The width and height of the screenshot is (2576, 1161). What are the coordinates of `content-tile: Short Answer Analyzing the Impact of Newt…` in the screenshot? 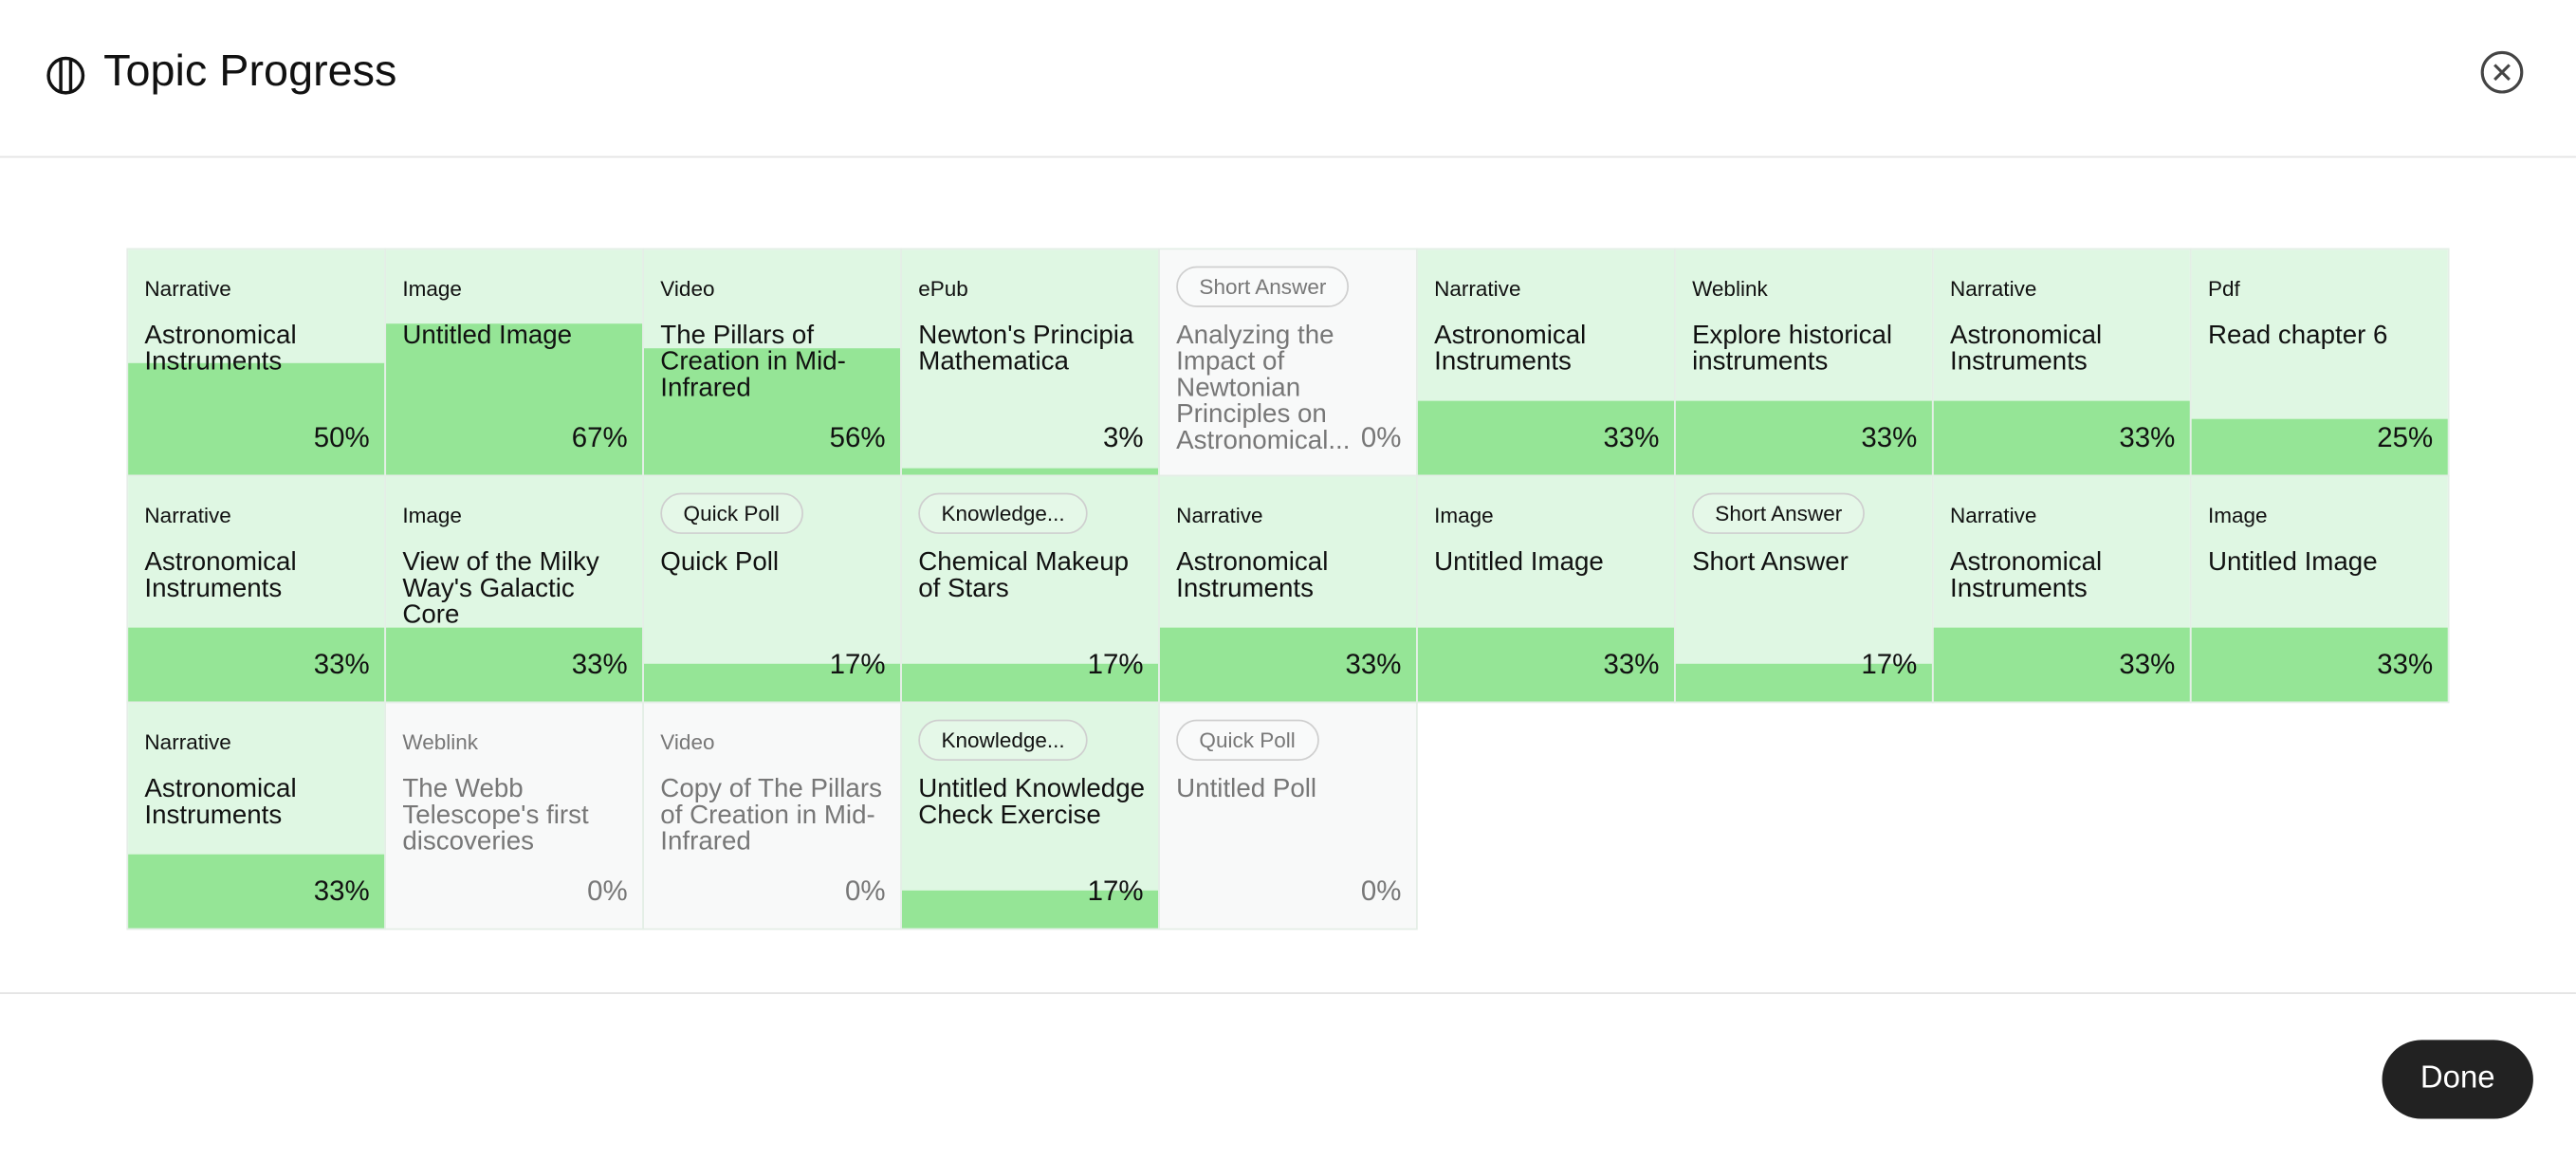 It's located at (1288, 362).